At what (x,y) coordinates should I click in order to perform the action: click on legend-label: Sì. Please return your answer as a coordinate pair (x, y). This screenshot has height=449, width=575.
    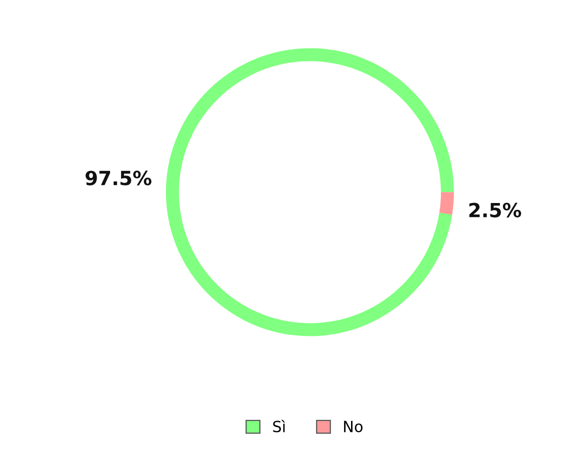
    Looking at the image, I should click on (279, 426).